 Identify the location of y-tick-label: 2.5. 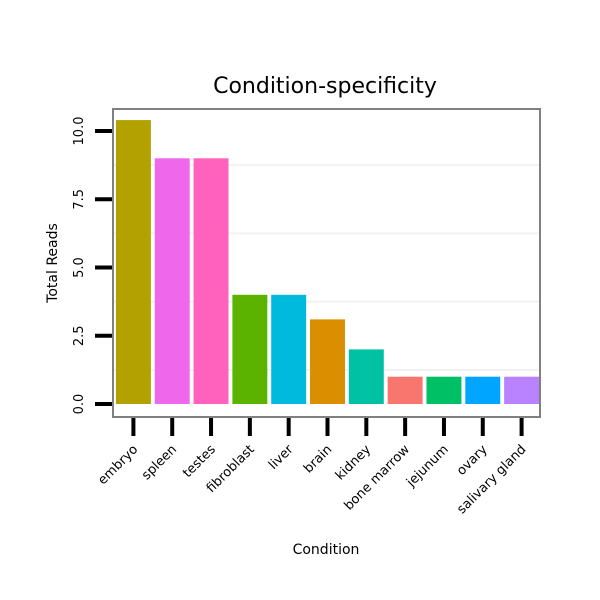
(79, 335).